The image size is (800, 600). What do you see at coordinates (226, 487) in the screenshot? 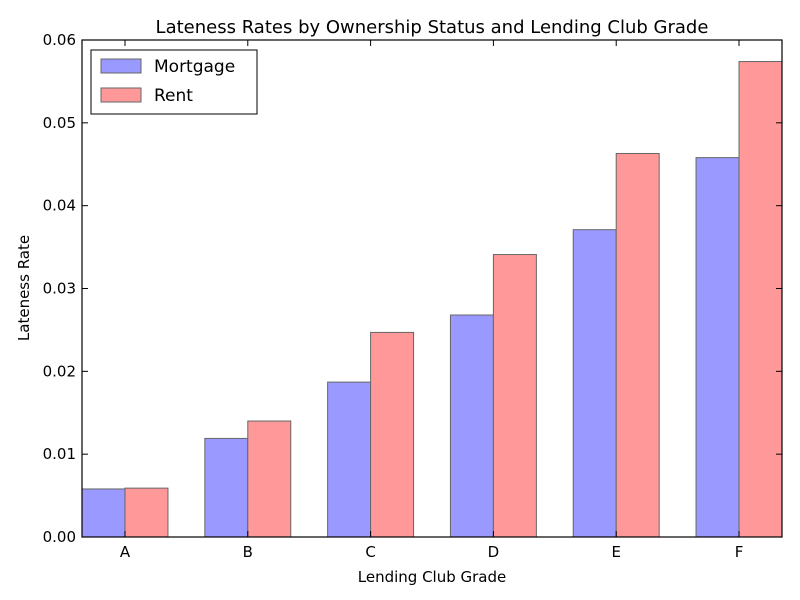
I see `bar-mortgage-b` at bounding box center [226, 487].